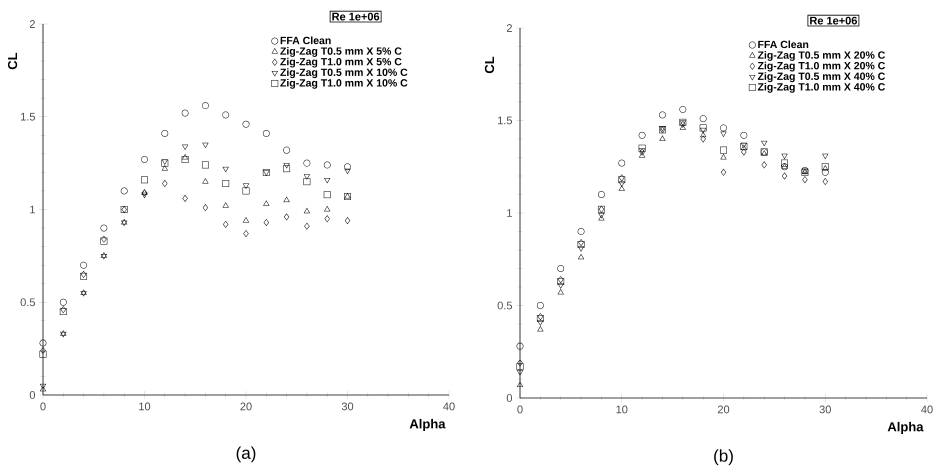 The width and height of the screenshot is (949, 471). I want to click on legend-label: Zig-Zag T0.5 mm X 5% C, so click(341, 52).